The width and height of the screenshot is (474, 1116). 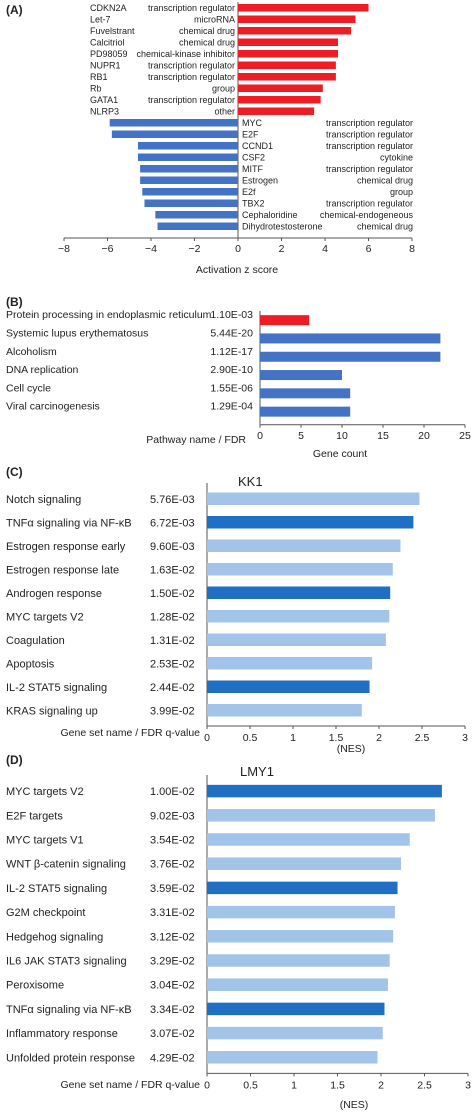 I want to click on panel-d-row-fdr: 3.54E-02, so click(x=172, y=841).